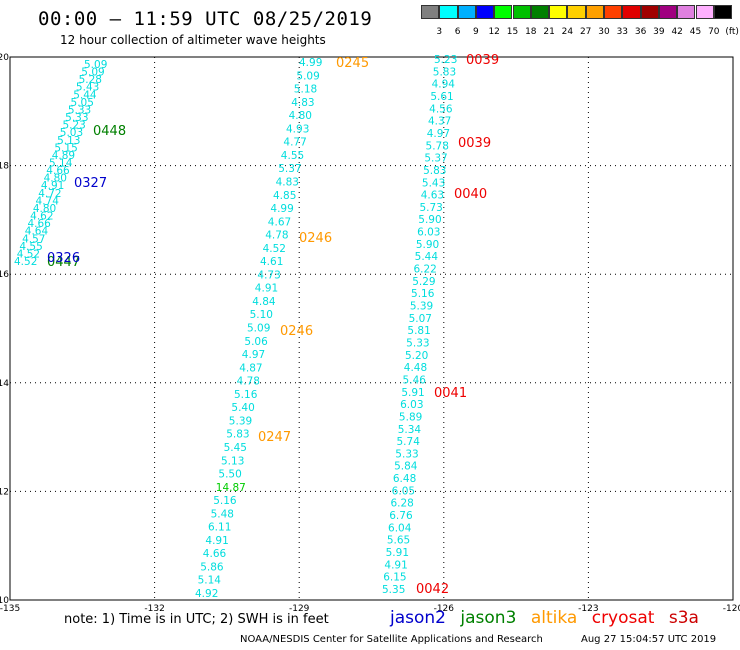 This screenshot has height=650, width=740. I want to click on wave-height-value: 5.34, so click(410, 430).